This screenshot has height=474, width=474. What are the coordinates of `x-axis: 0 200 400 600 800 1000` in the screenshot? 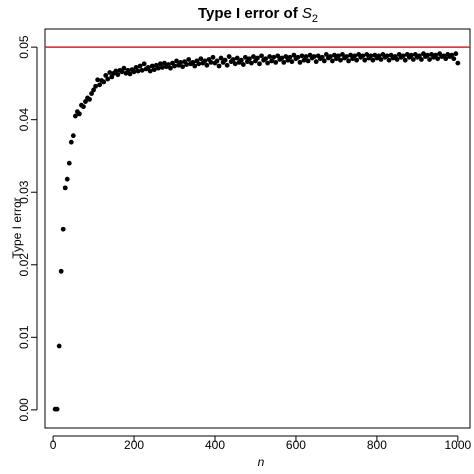 It's located at (261, 443).